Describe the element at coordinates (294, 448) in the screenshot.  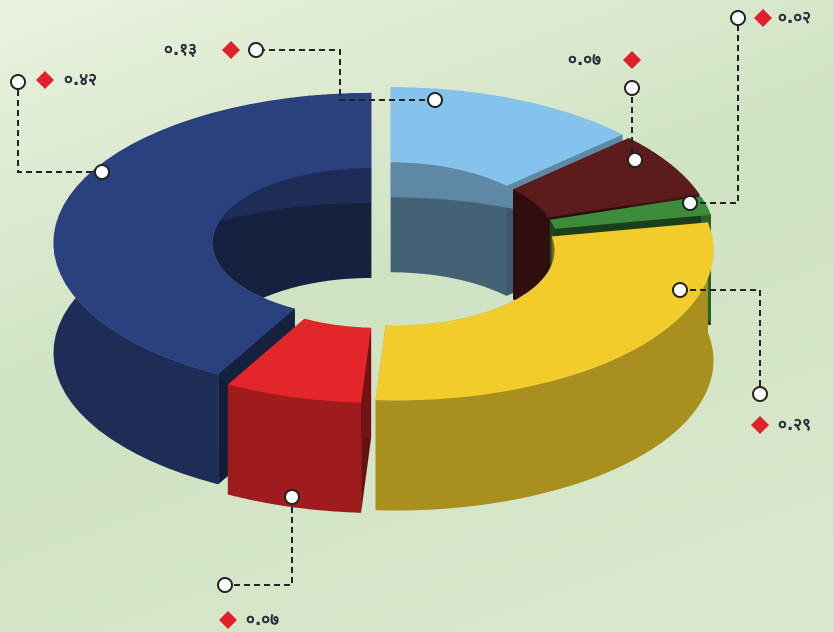
I see `slice-outer` at that location.